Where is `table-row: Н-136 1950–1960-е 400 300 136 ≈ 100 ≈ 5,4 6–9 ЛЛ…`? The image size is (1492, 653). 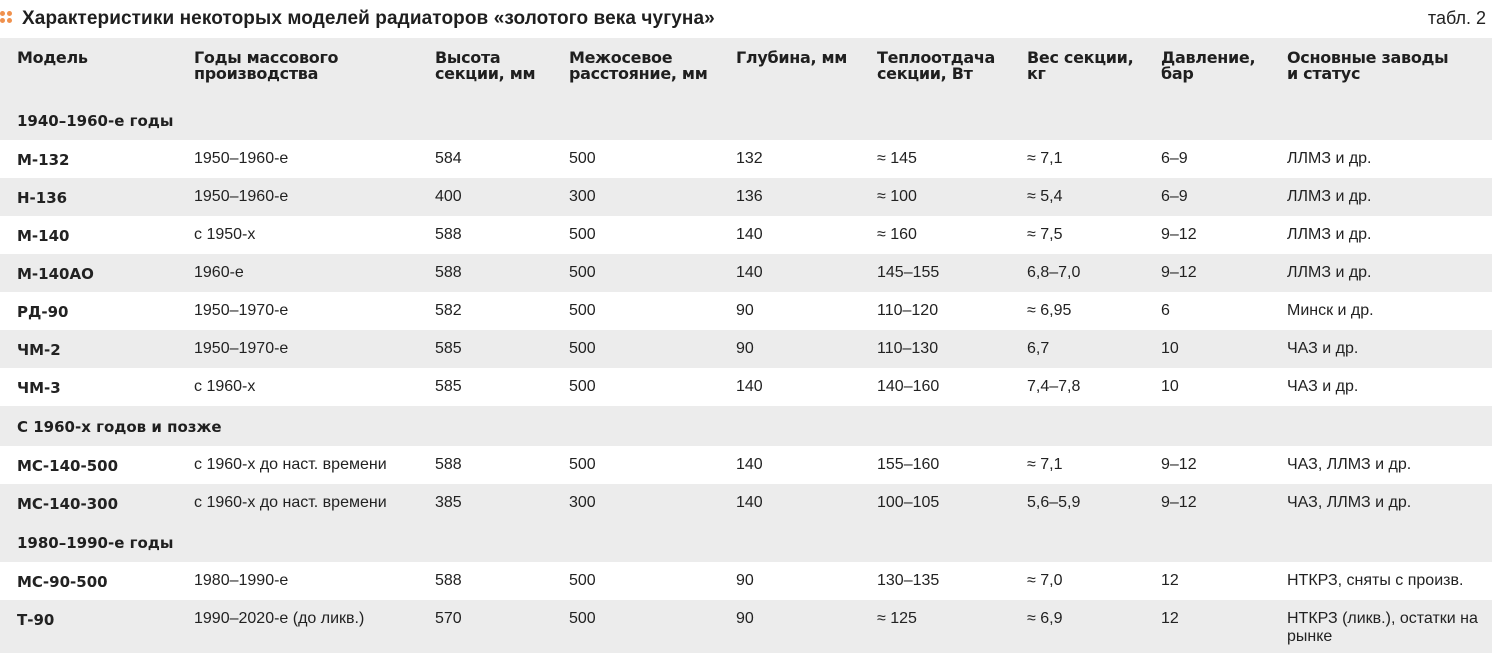
table-row: Н-136 1950–1960-е 400 300 136 ≈ 100 ≈ 5,4 6–9 ЛЛ… is located at coordinates (746, 197).